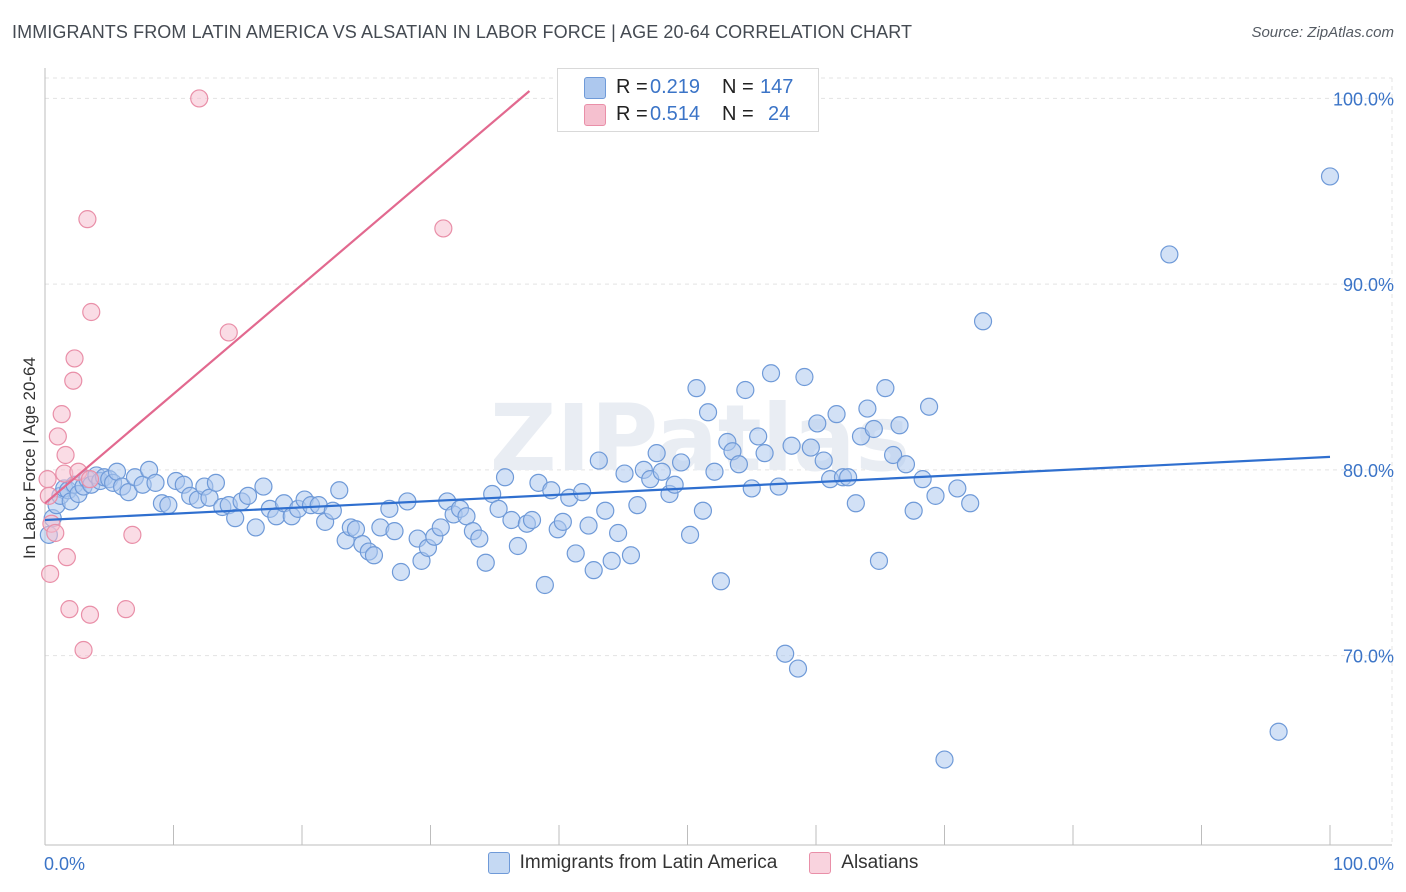  What do you see at coordinates (1368, 285) in the screenshot?
I see `y-tick-label: 90.0%` at bounding box center [1368, 285].